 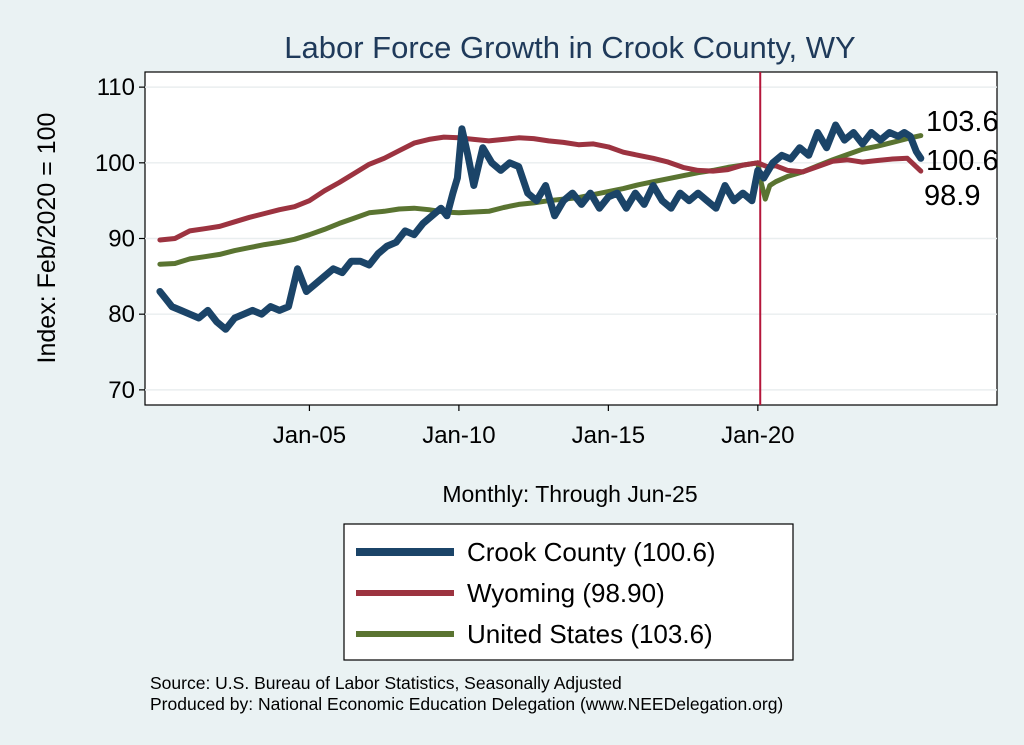 I want to click on y-tick-label: 80, so click(x=121, y=314).